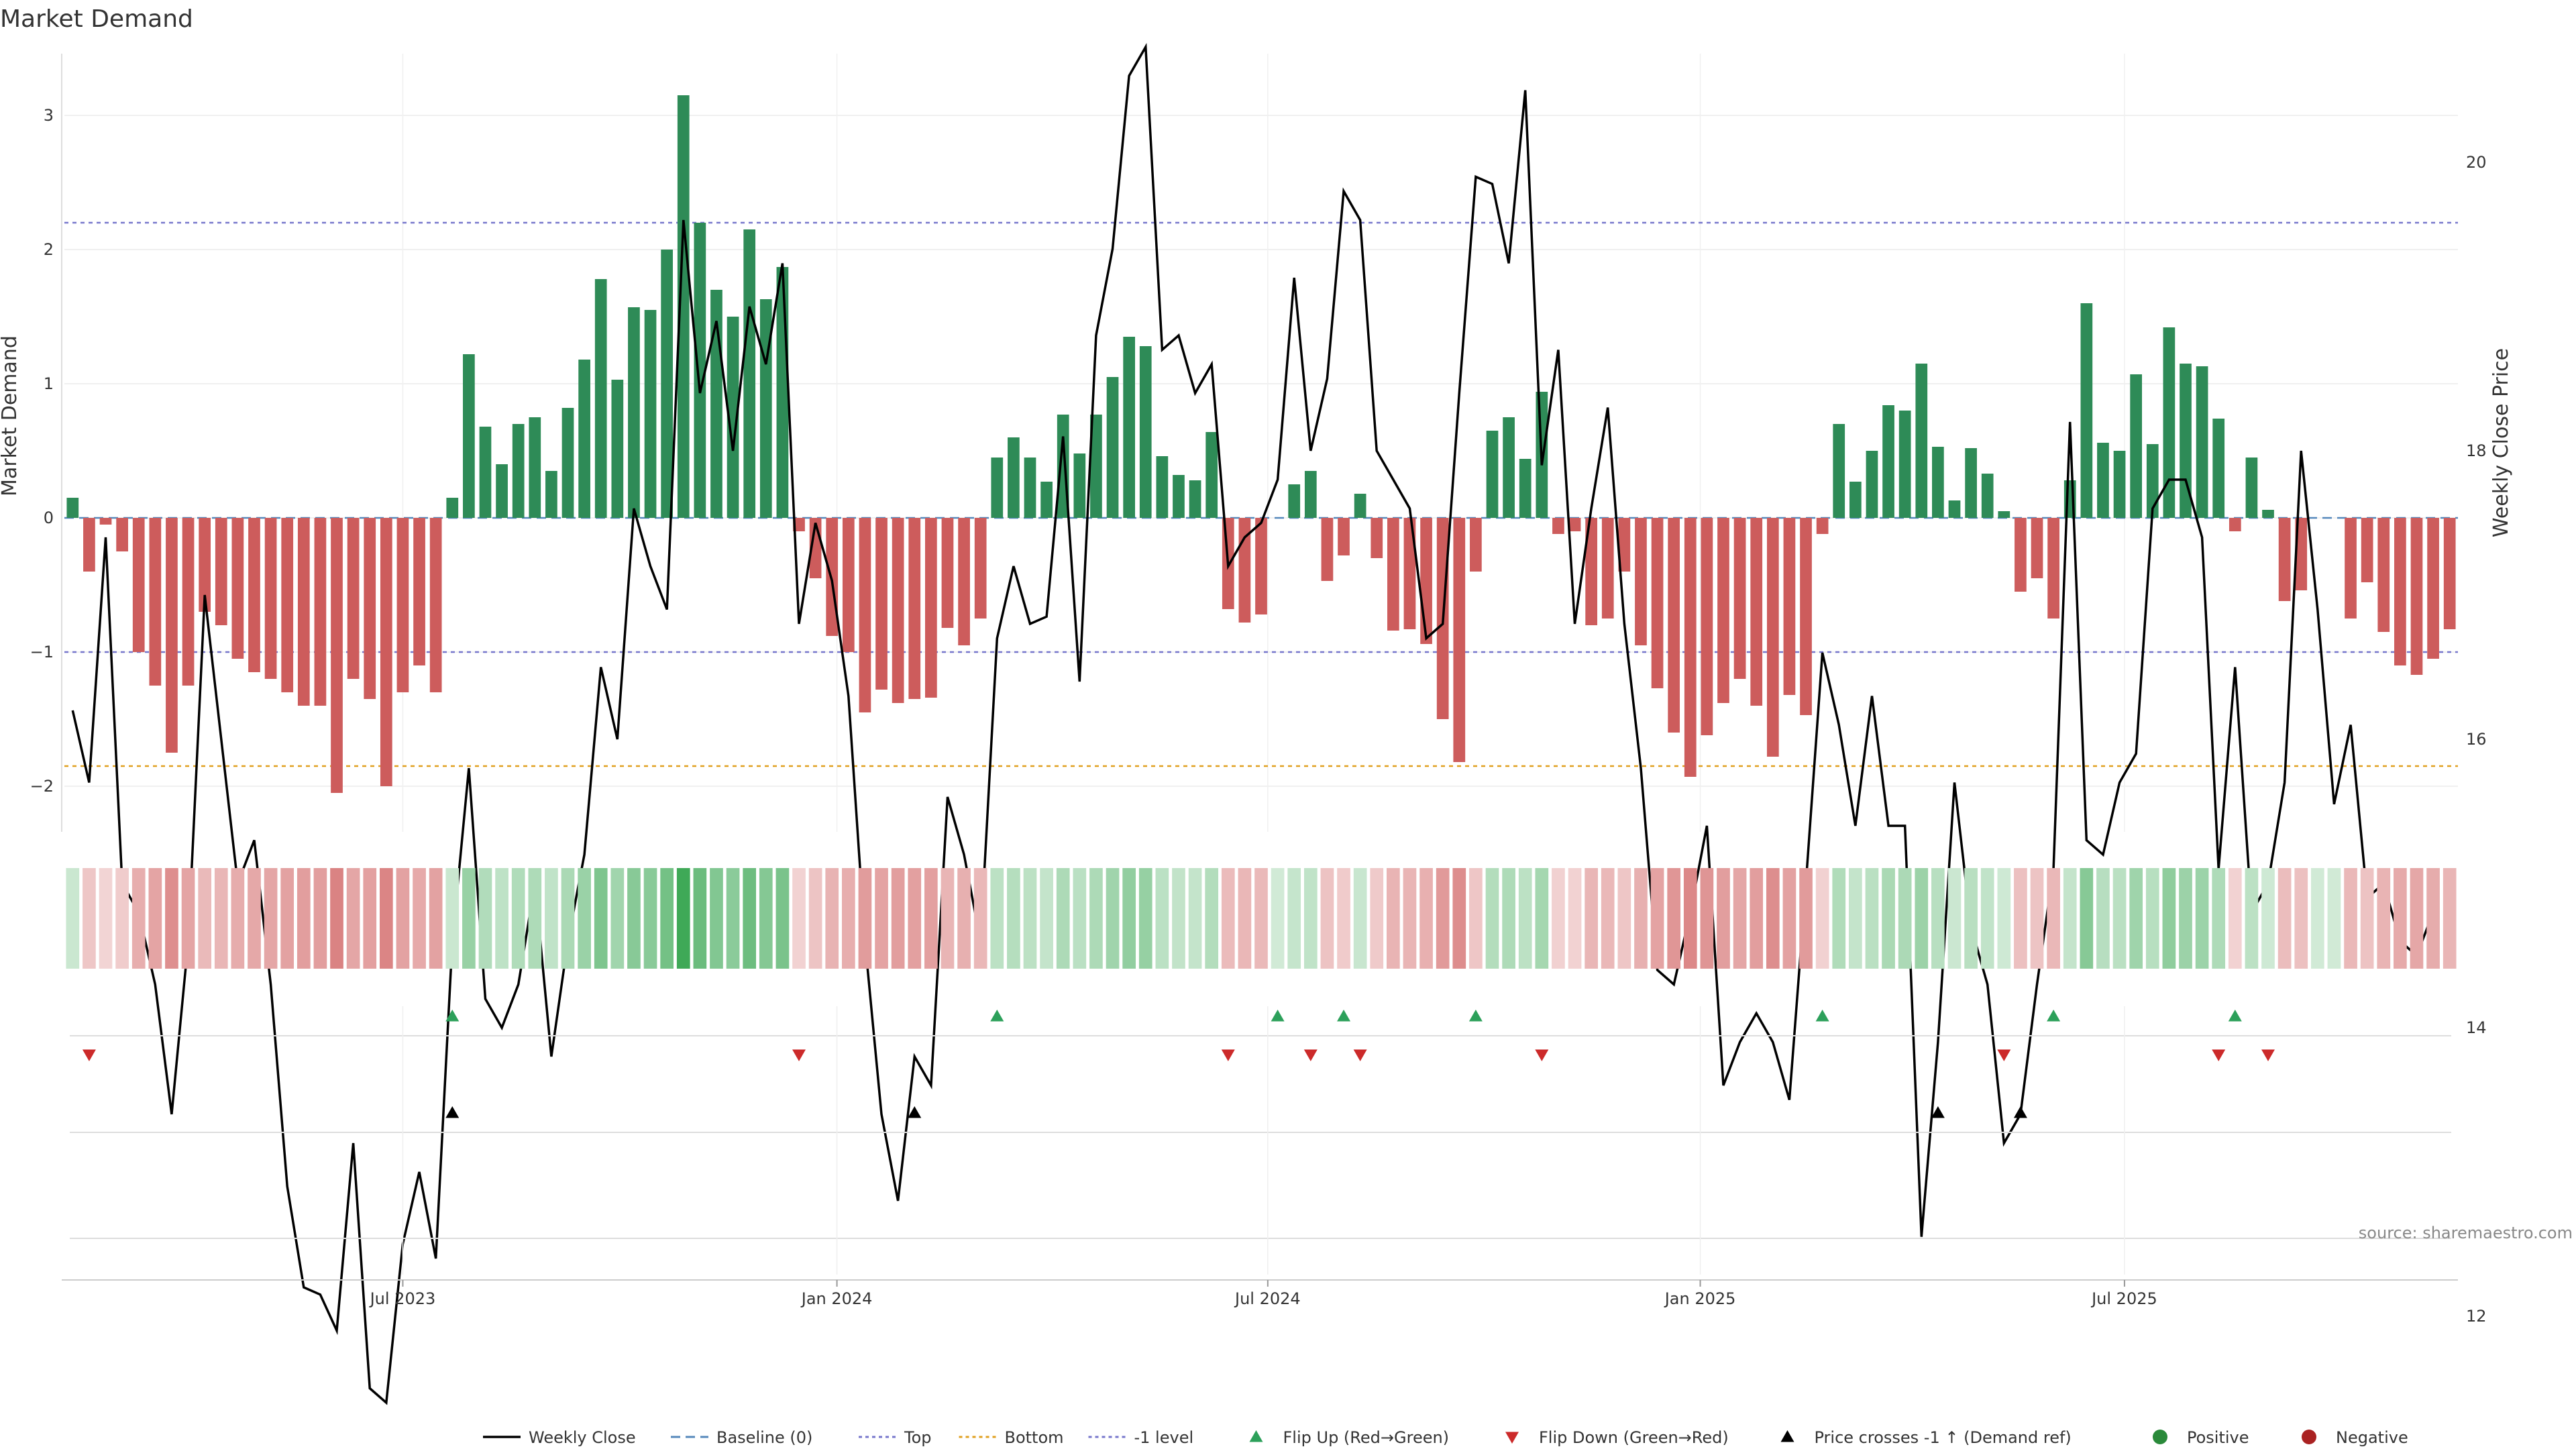 This screenshot has width=2576, height=1449. What do you see at coordinates (1164, 1437) in the screenshot?
I see `legend-label: -1 level` at bounding box center [1164, 1437].